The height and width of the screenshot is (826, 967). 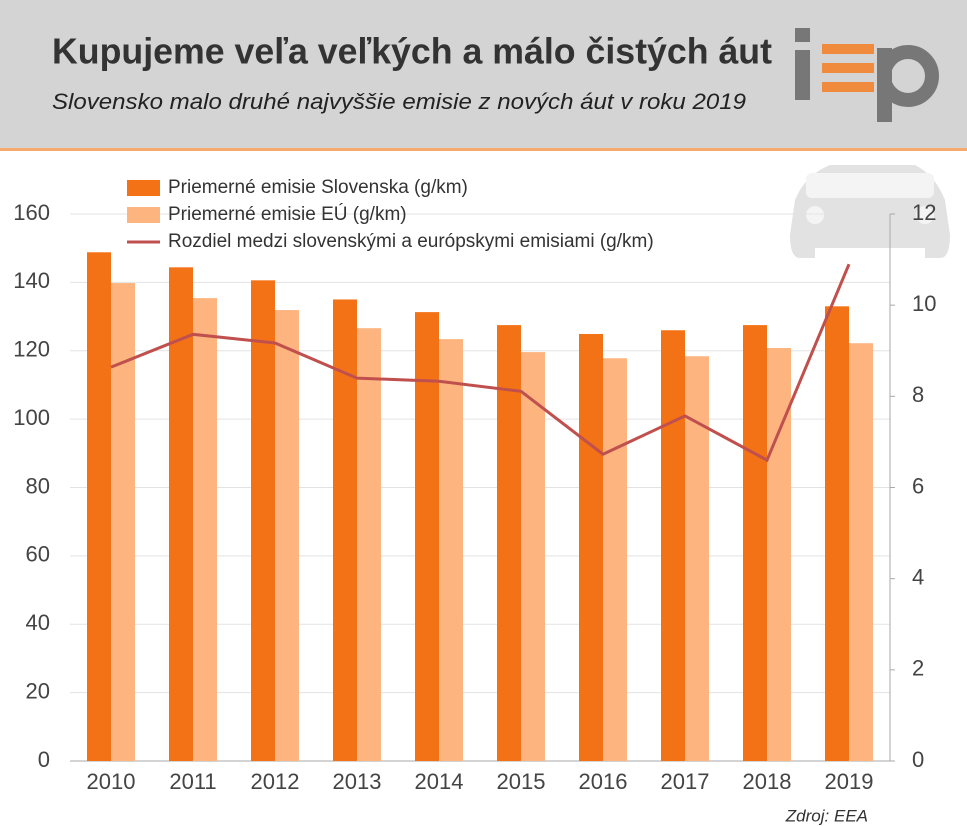 What do you see at coordinates (685, 781) in the screenshot?
I see `x-tick-label: 2017` at bounding box center [685, 781].